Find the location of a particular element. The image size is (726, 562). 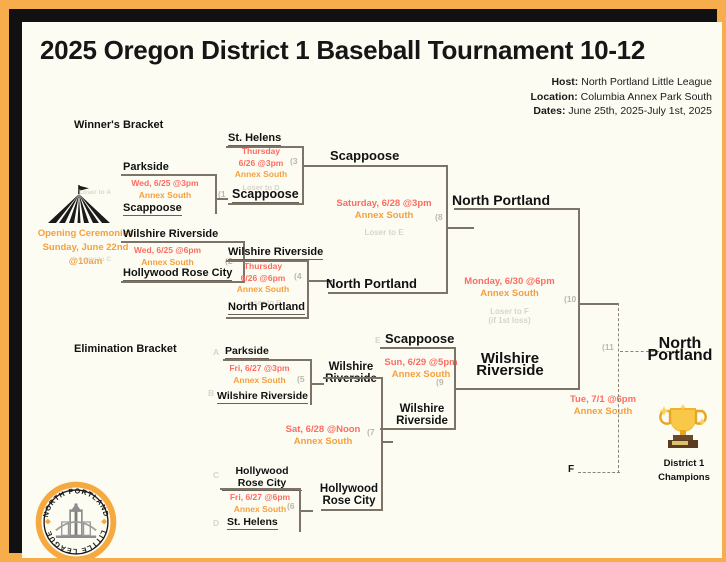

game-8-out-line is located at coordinates (460, 228).